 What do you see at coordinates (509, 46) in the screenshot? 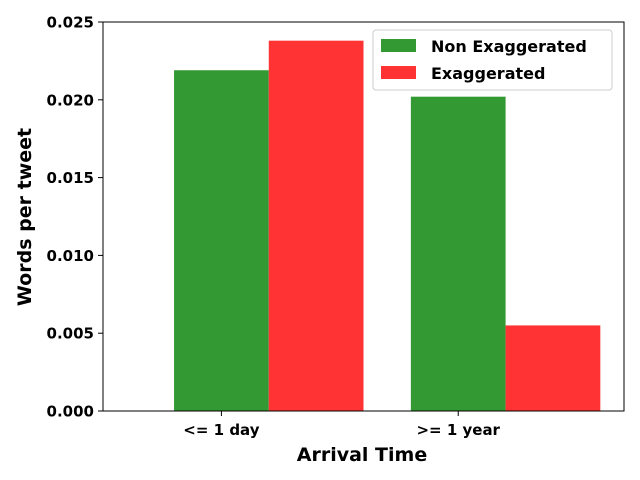
I see `legend-label-non-exaggerated: Non Exaggerated` at bounding box center [509, 46].